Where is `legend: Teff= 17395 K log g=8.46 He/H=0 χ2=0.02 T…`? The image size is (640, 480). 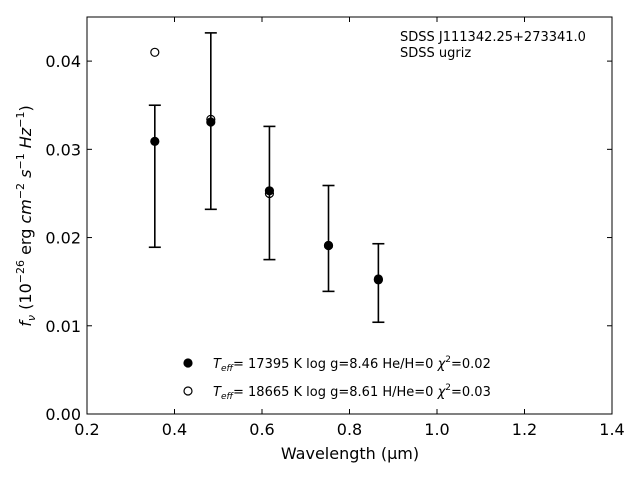
legend: Teff= 17395 K log g=8.46 He/H=0 χ2=0.02 T… is located at coordinates (337, 378).